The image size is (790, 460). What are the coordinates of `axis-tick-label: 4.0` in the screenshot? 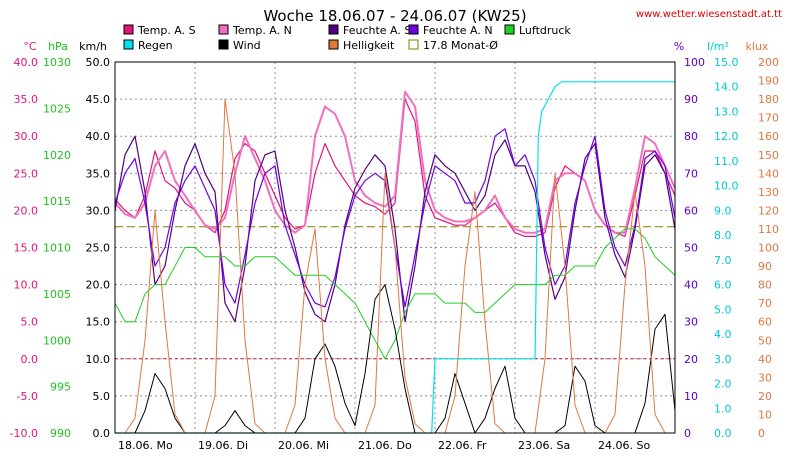 It's located at (723, 334).